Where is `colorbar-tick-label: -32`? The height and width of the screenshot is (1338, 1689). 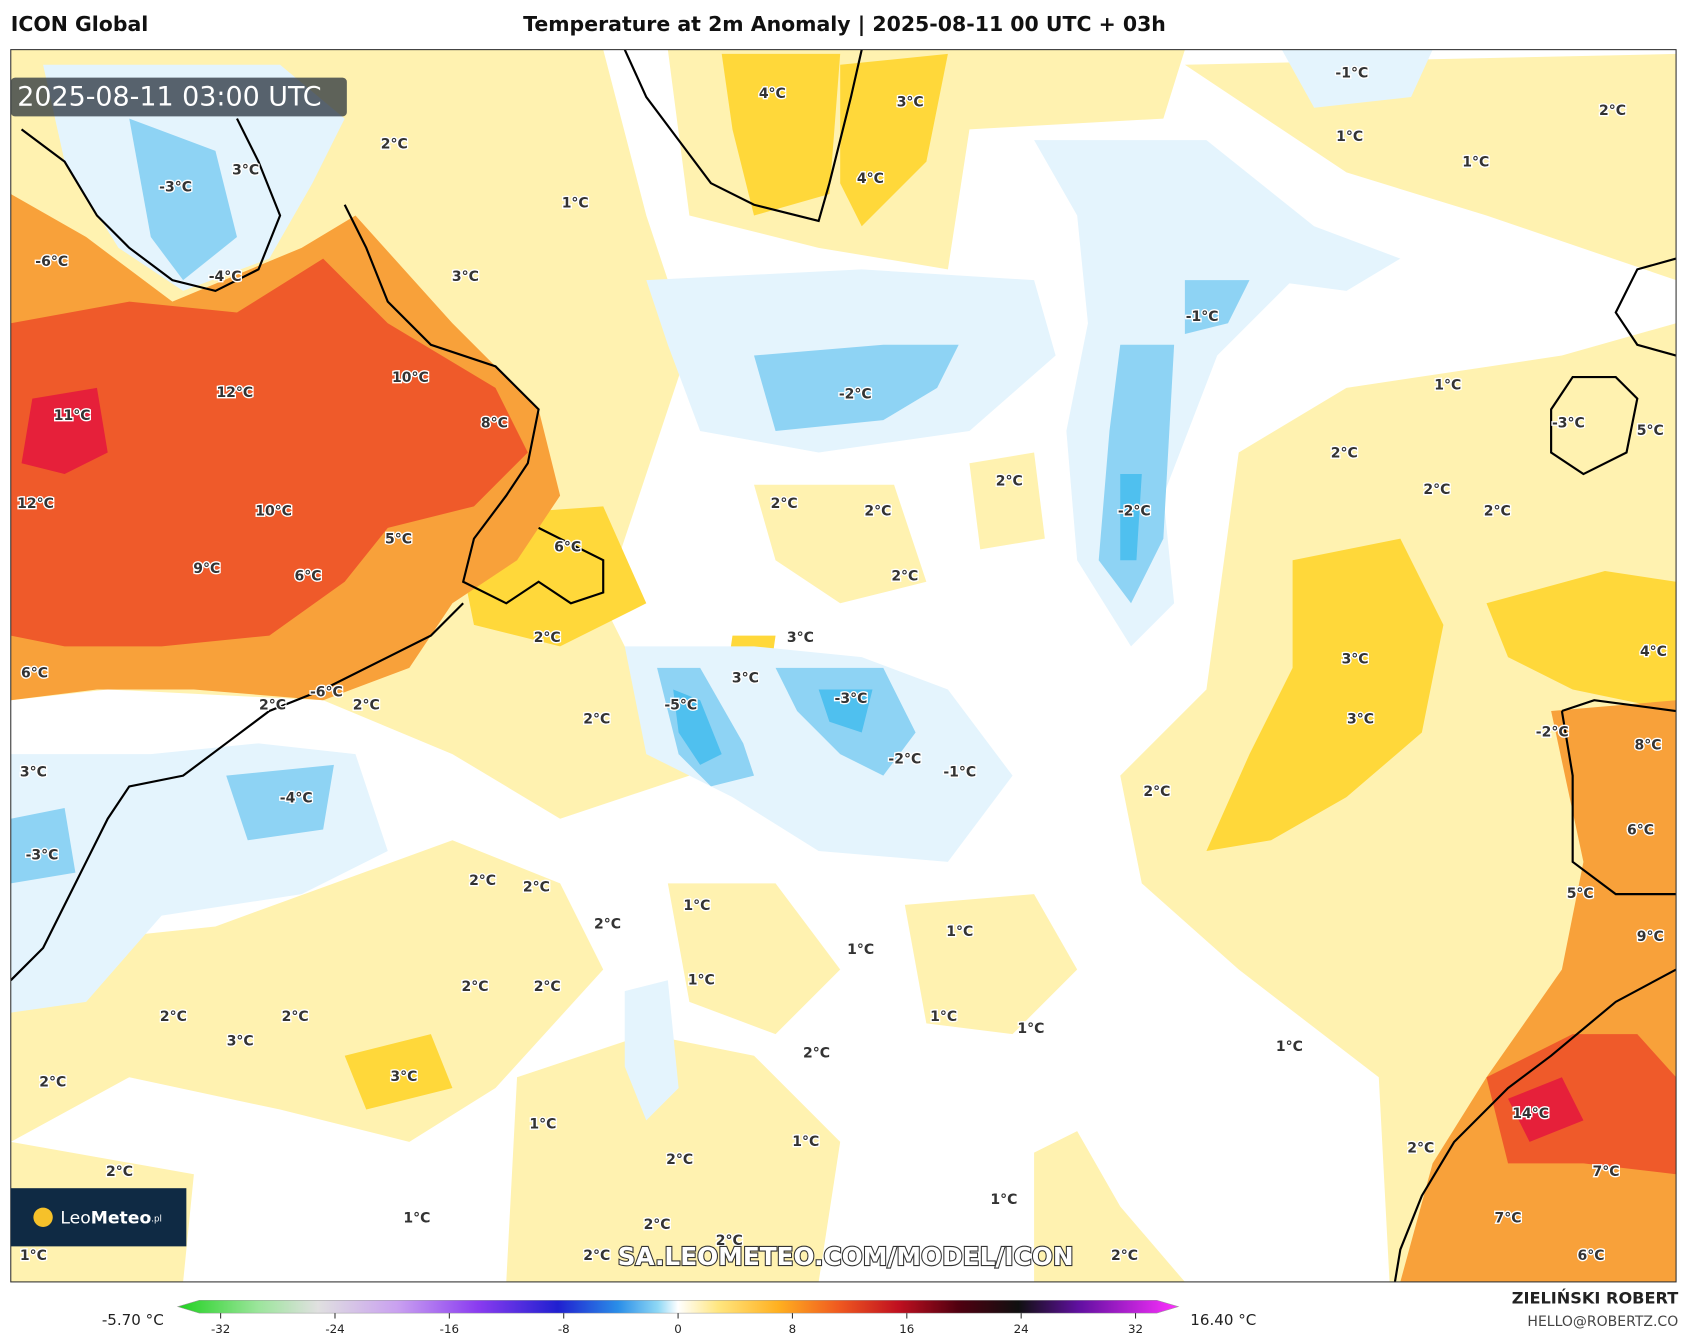 colorbar-tick-label: -32 is located at coordinates (220, 1329).